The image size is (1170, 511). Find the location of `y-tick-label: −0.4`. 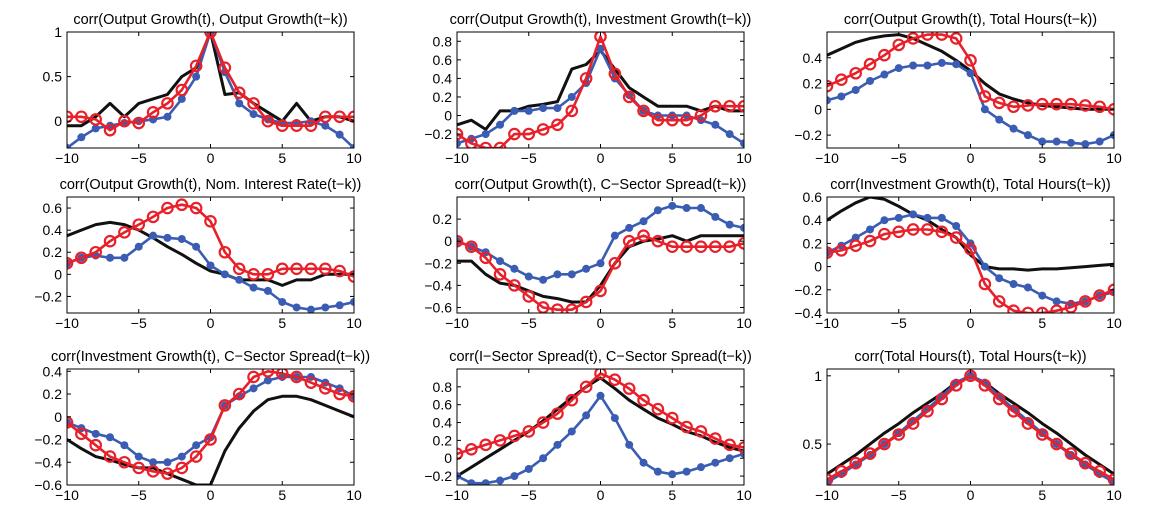

y-tick-label: −0.4 is located at coordinates (808, 313).